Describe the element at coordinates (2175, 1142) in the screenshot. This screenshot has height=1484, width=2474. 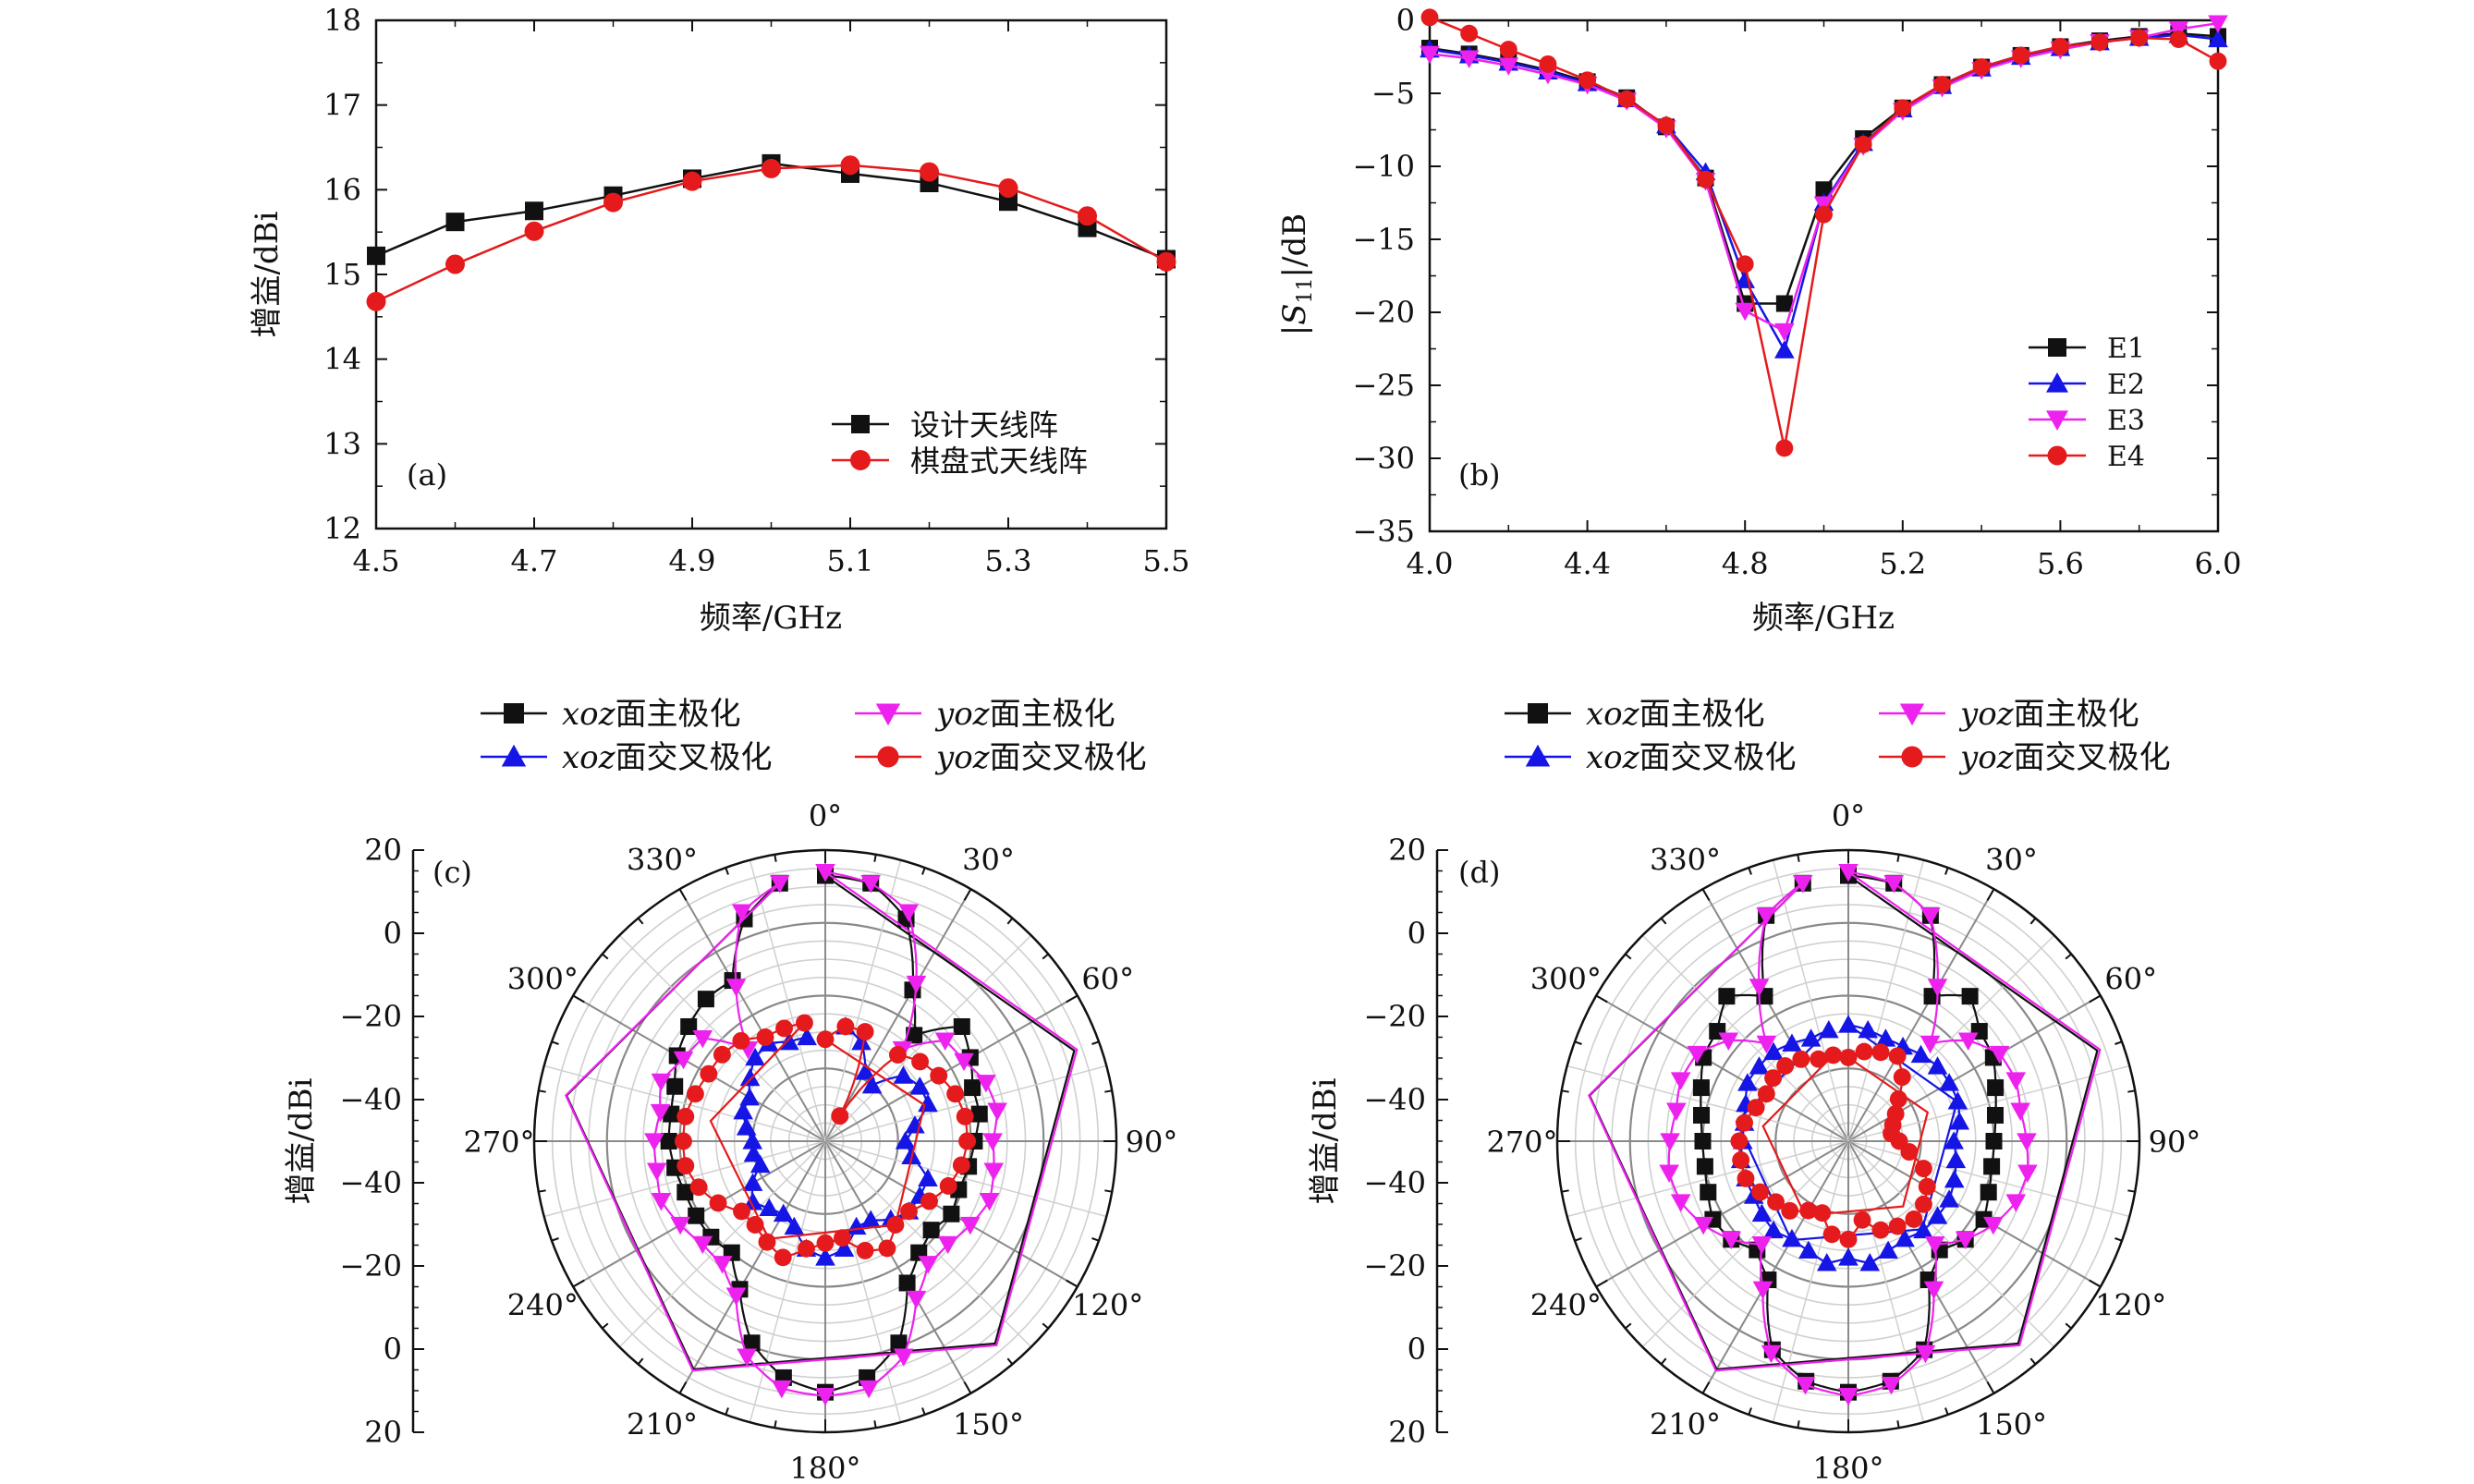
I see `polar-d-angle-label: 90°` at that location.